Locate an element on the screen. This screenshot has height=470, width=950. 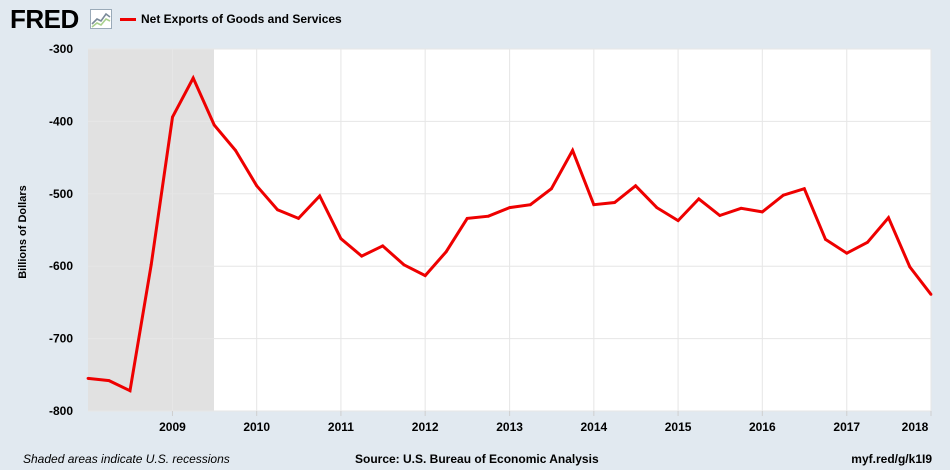
x-tick-label: 2017 is located at coordinates (846, 427).